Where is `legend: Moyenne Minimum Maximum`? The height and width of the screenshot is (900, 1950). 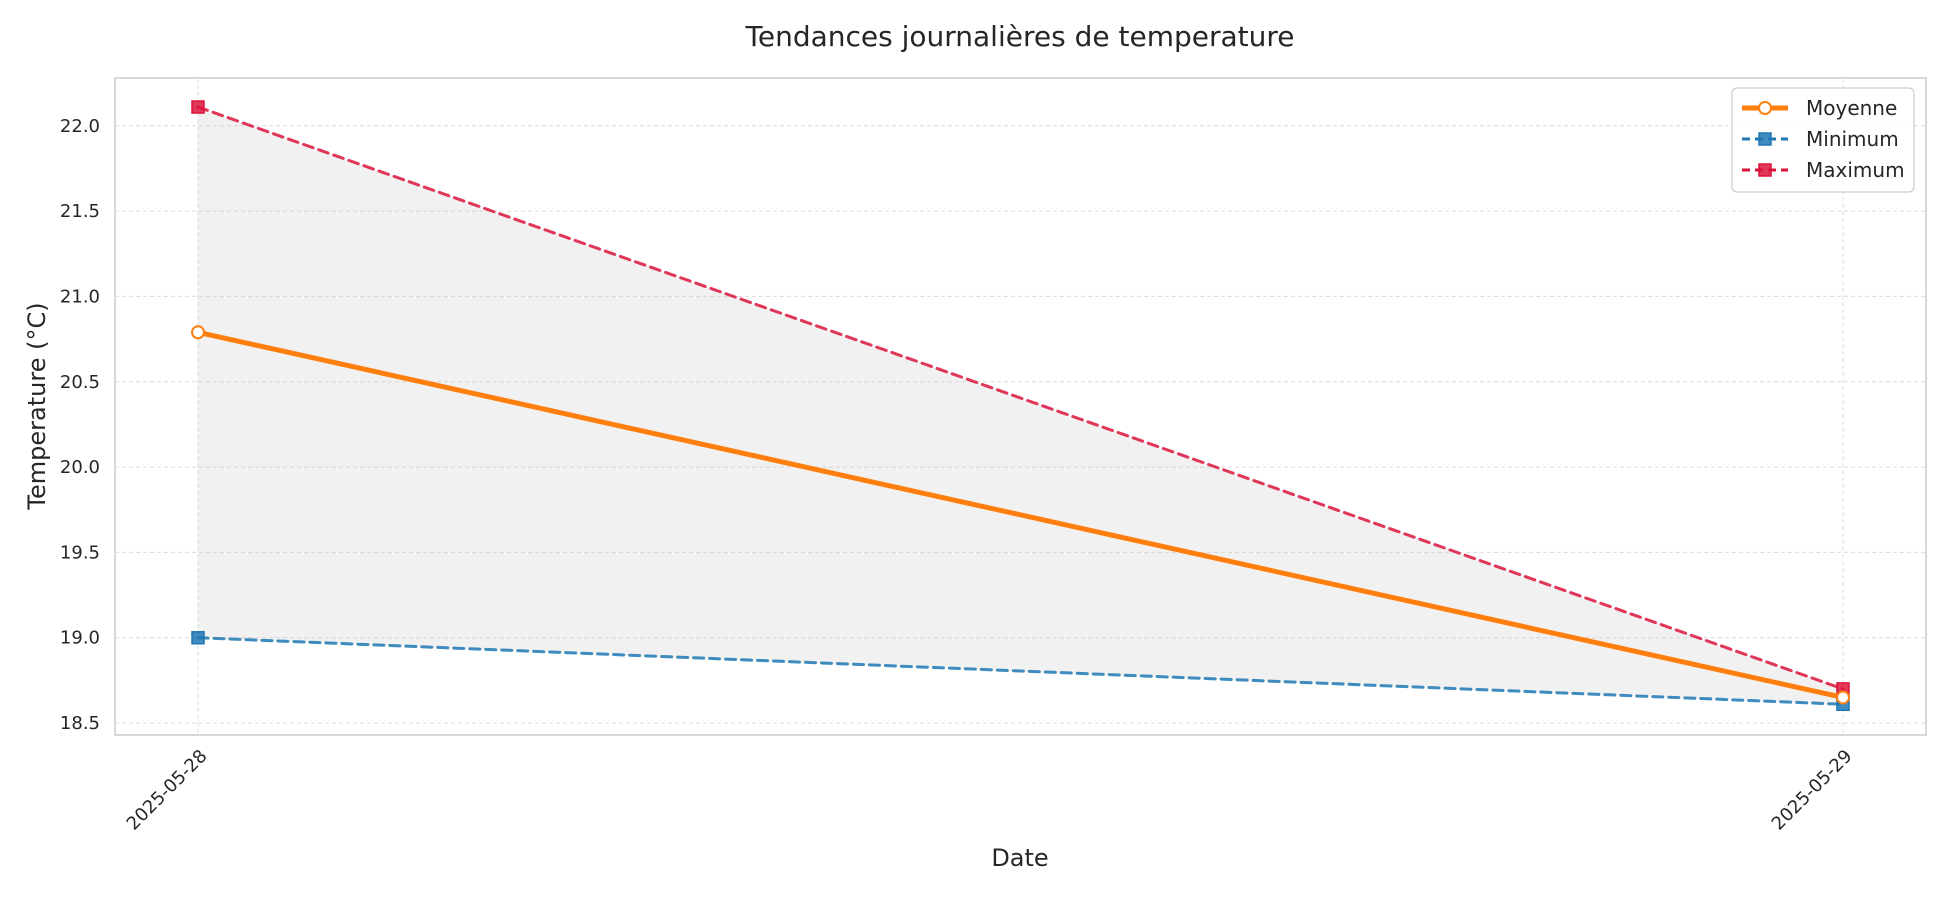
legend: Moyenne Minimum Maximum is located at coordinates (1823, 140).